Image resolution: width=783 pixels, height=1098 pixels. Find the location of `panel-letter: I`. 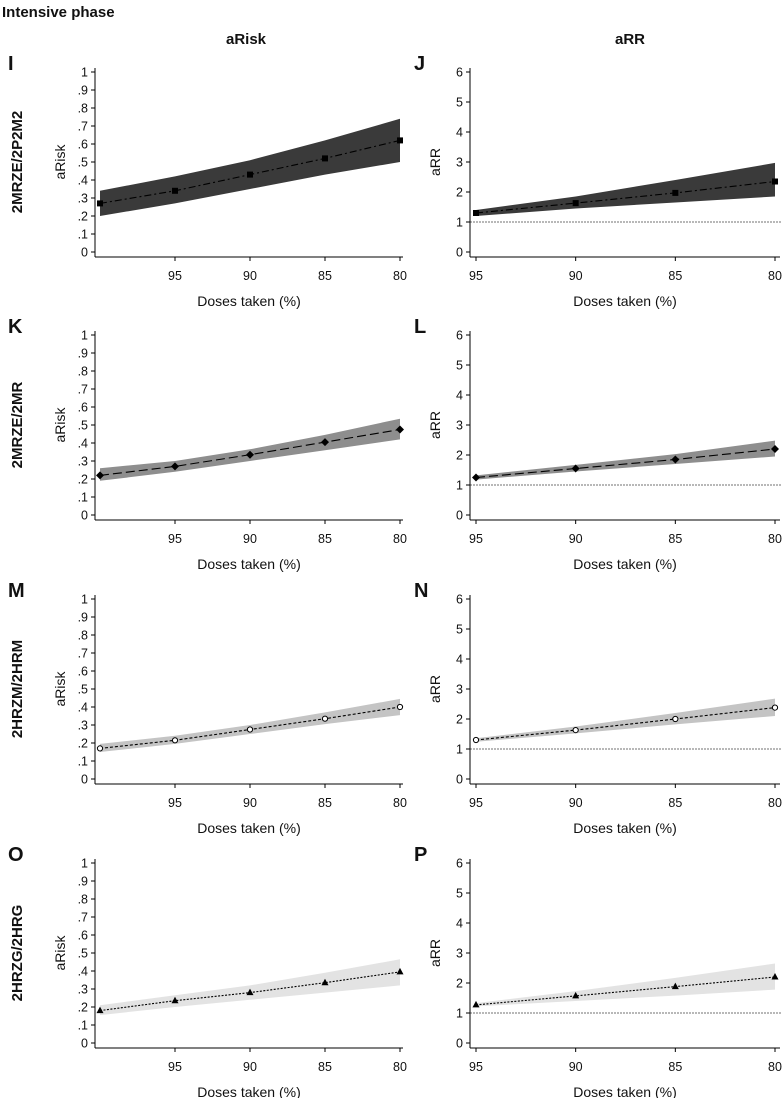

panel-letter: I is located at coordinates (11, 64).